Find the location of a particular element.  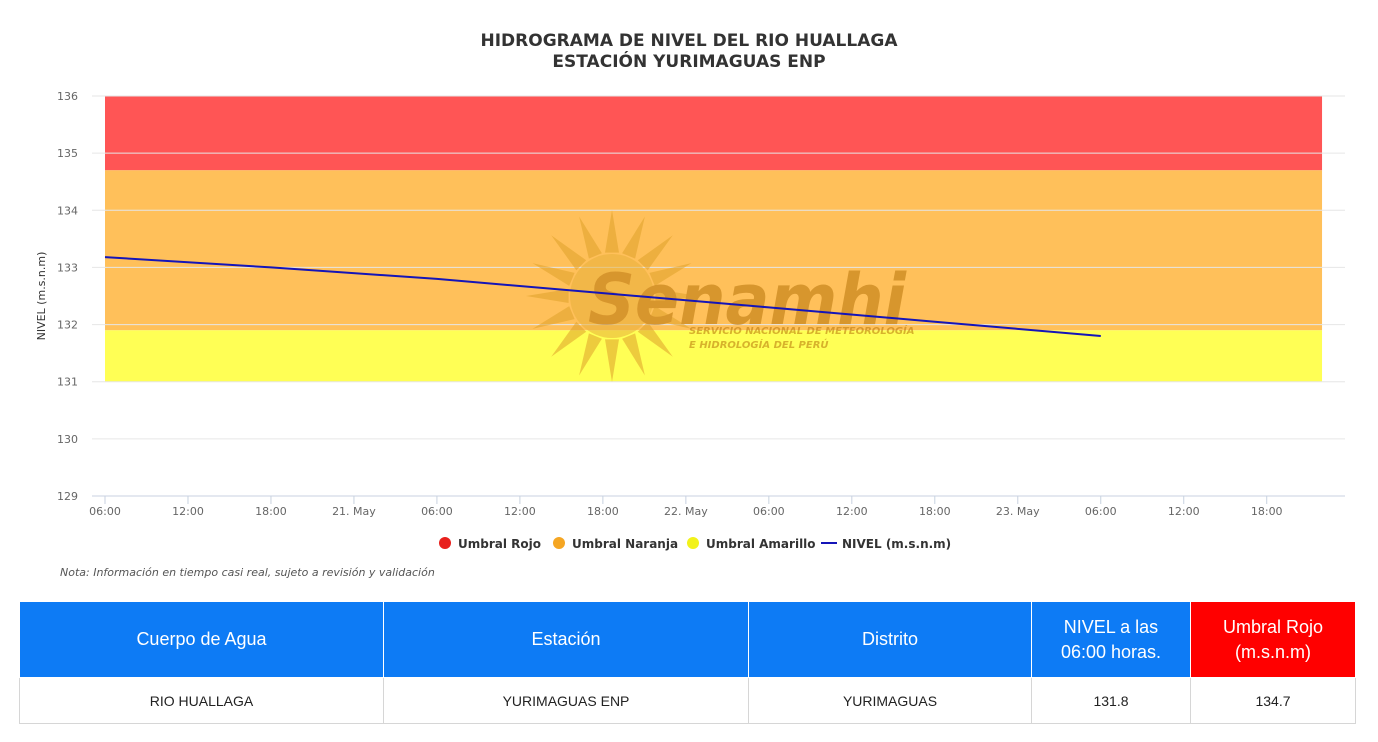

y-axis-label: NIVEL (m.s.n.m) is located at coordinates (41, 296).